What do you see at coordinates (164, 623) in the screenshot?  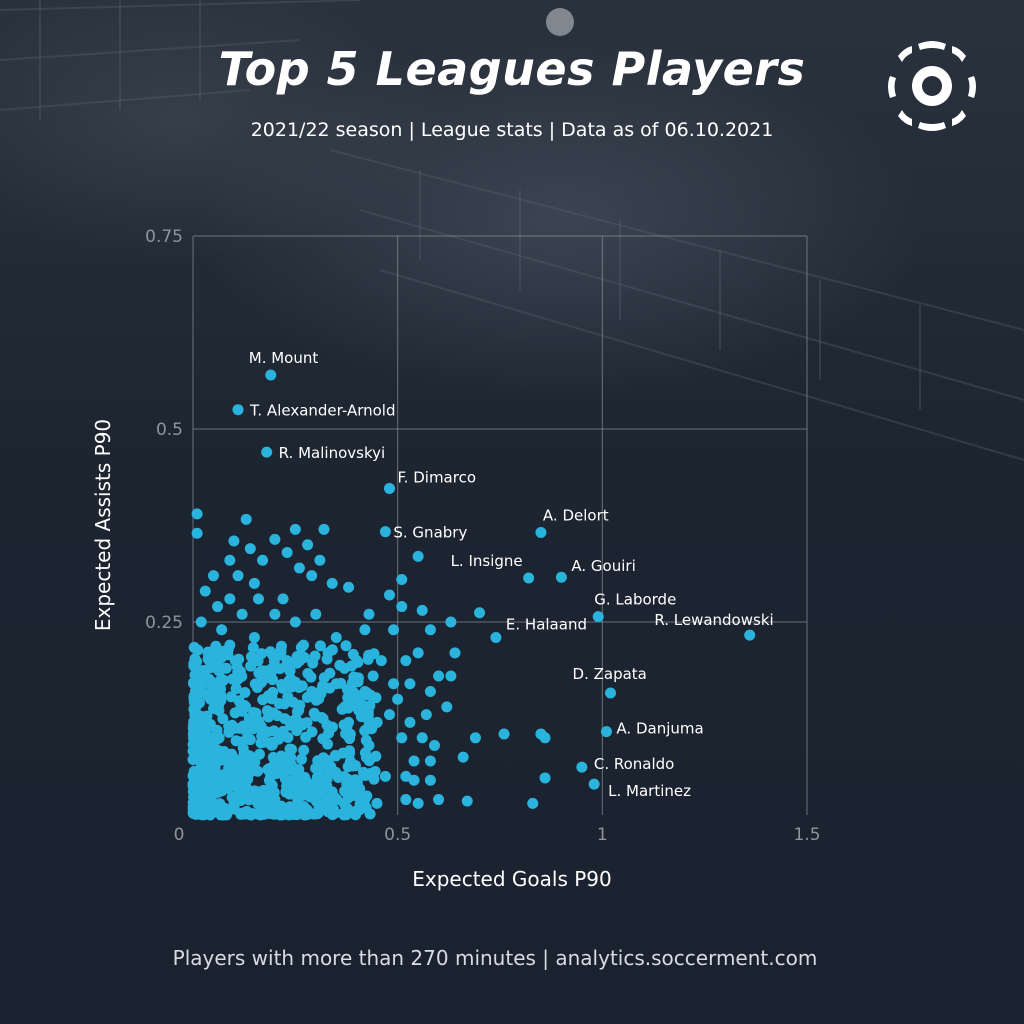 I see `y-tick-label: 0.25` at bounding box center [164, 623].